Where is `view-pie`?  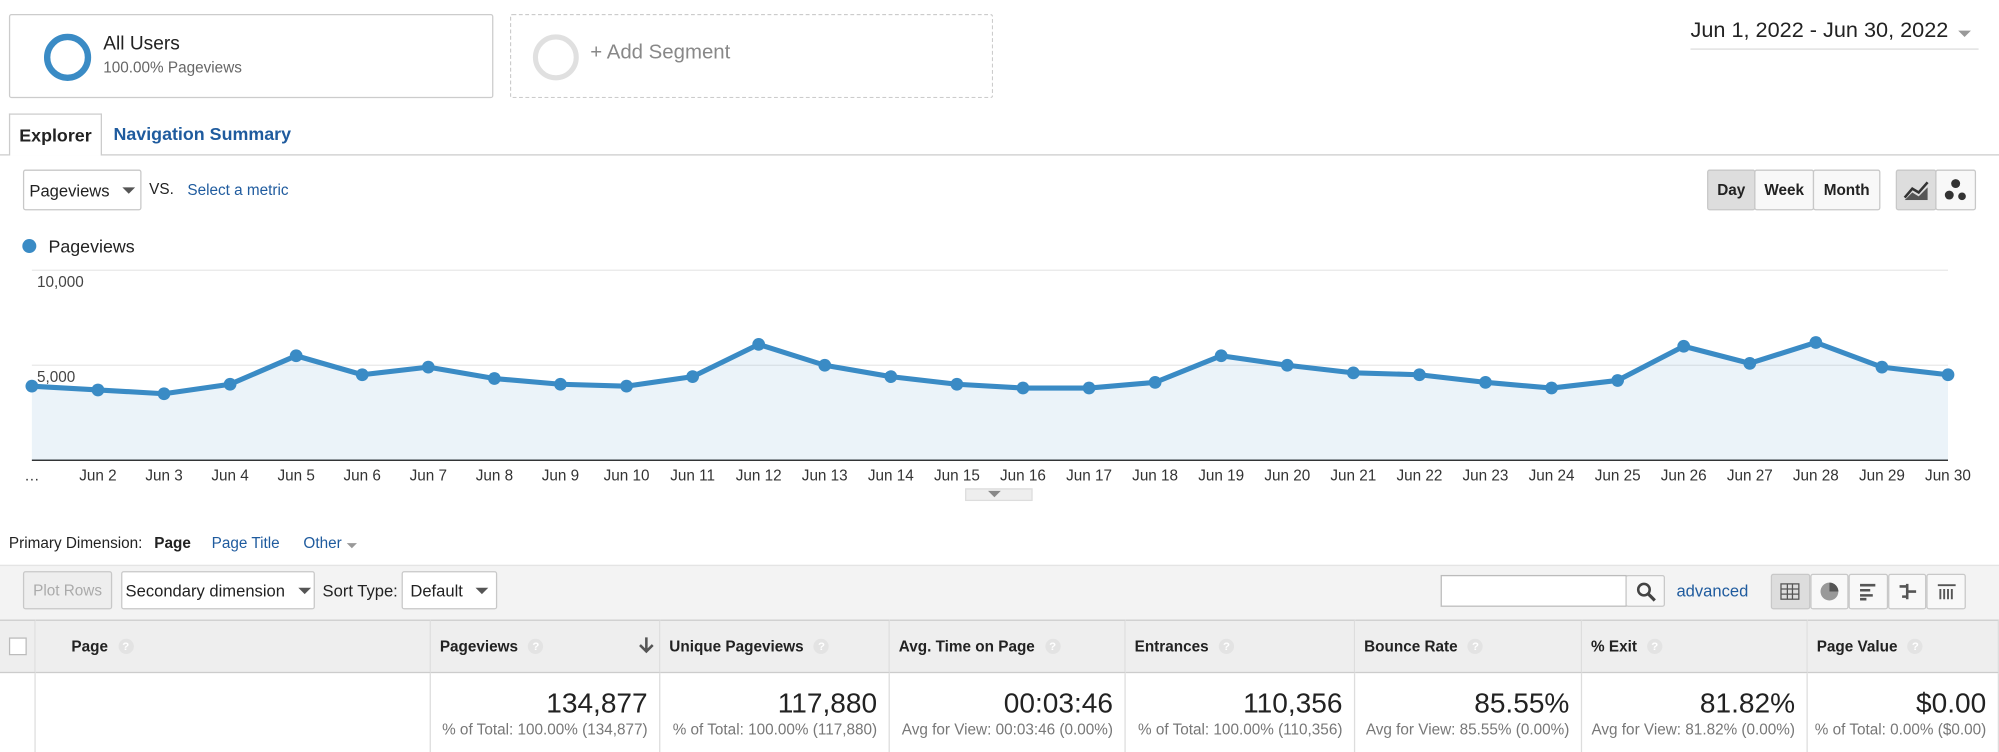 view-pie is located at coordinates (1829, 591).